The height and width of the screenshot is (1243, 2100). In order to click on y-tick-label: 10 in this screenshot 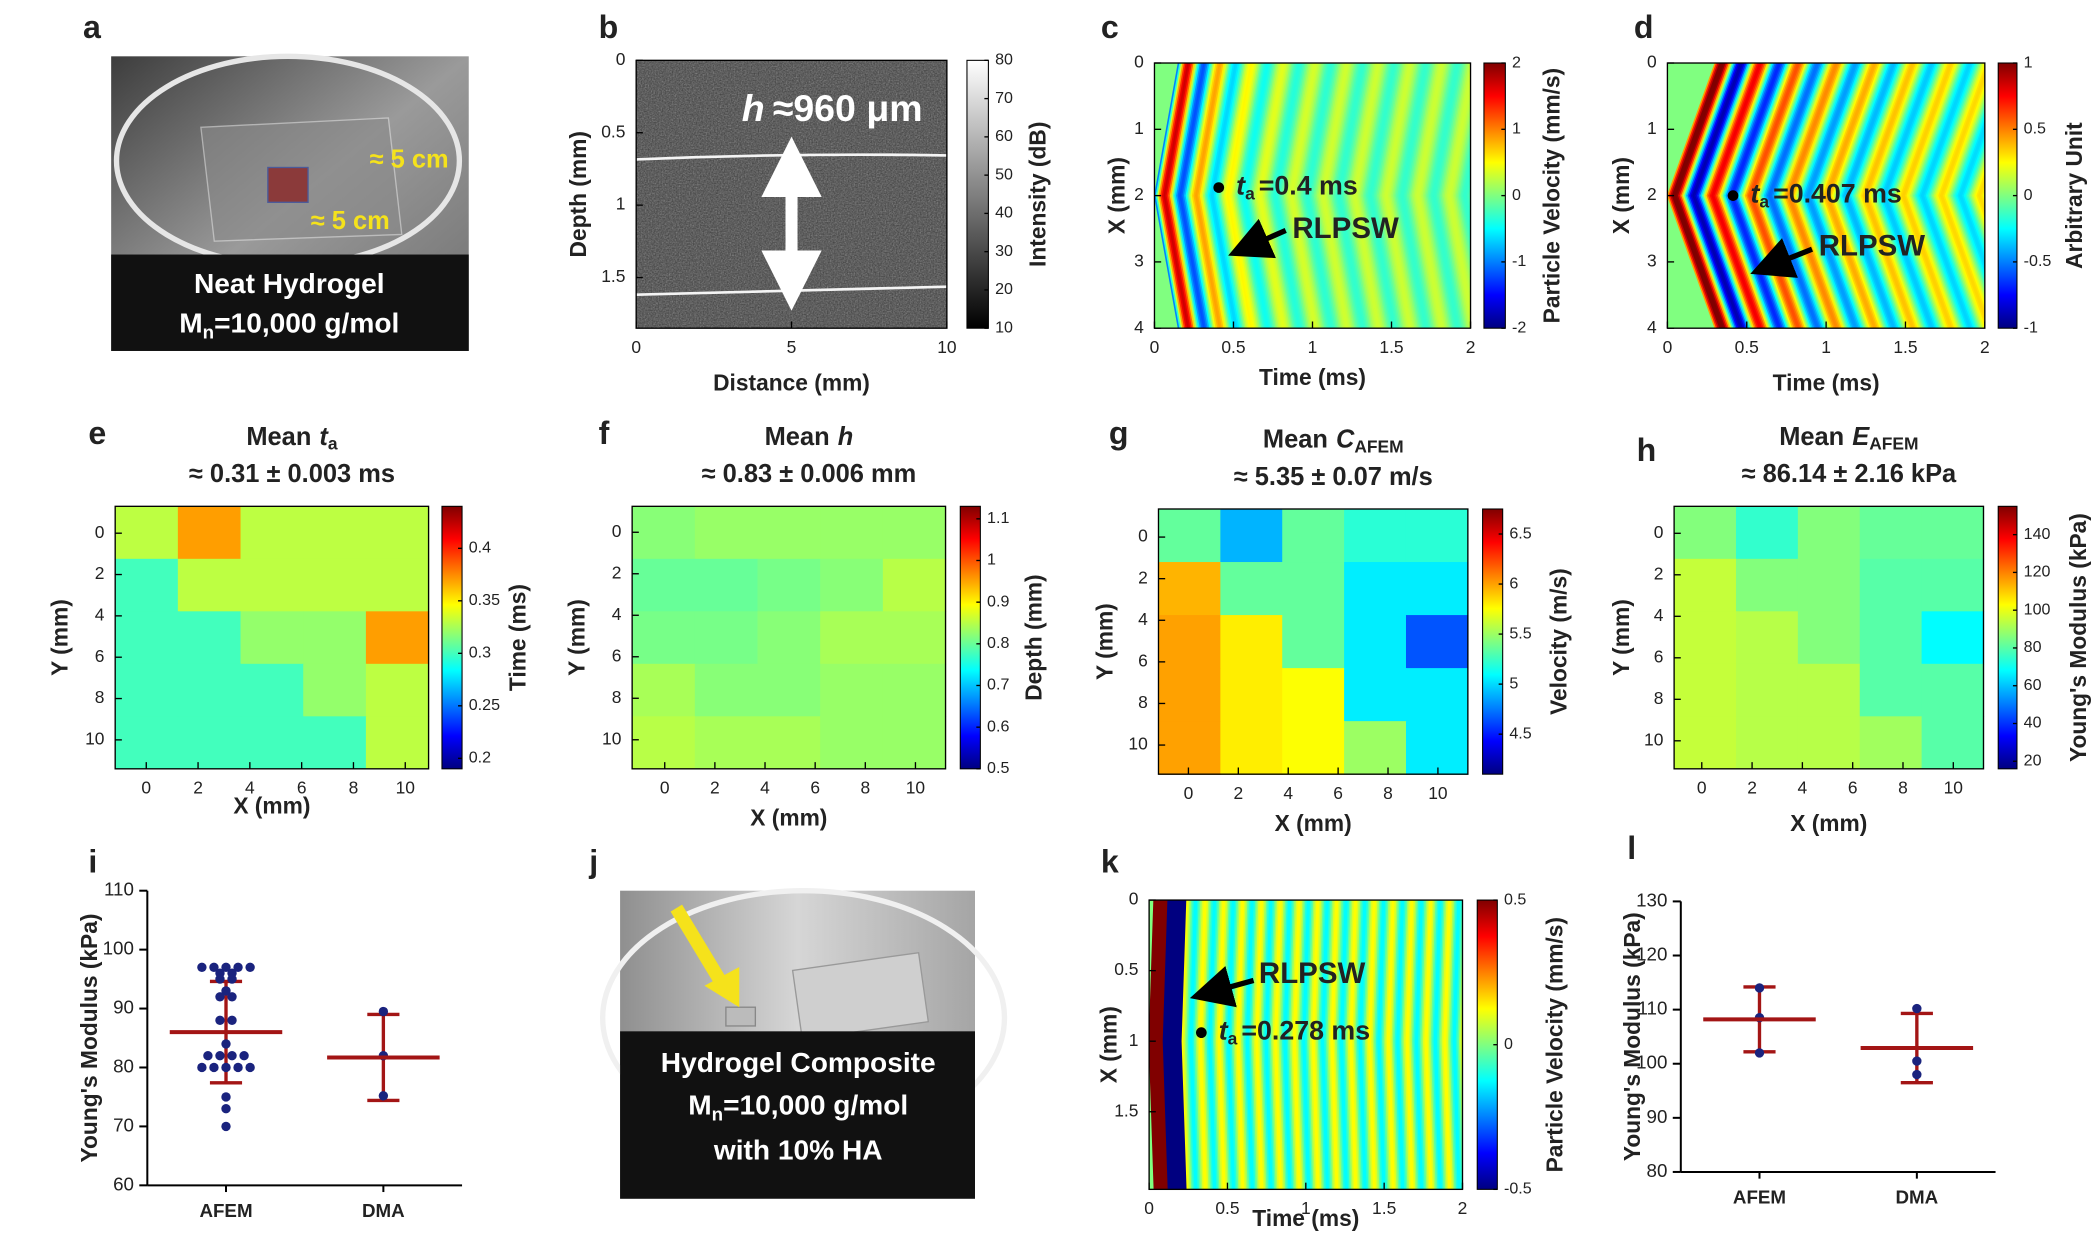, I will do `click(94, 738)`.